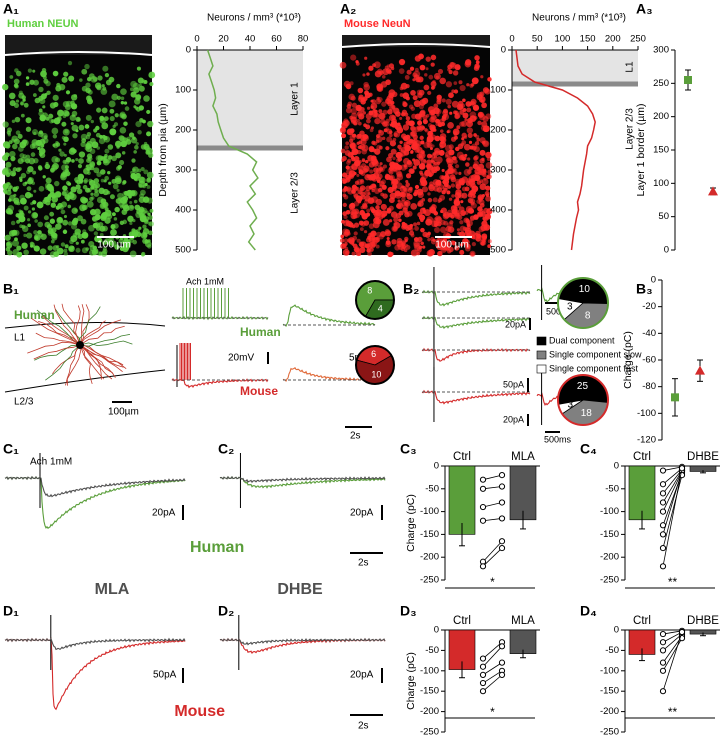  Describe the element at coordinates (503, 50) in the screenshot. I see `y-tick-label: 0` at that location.